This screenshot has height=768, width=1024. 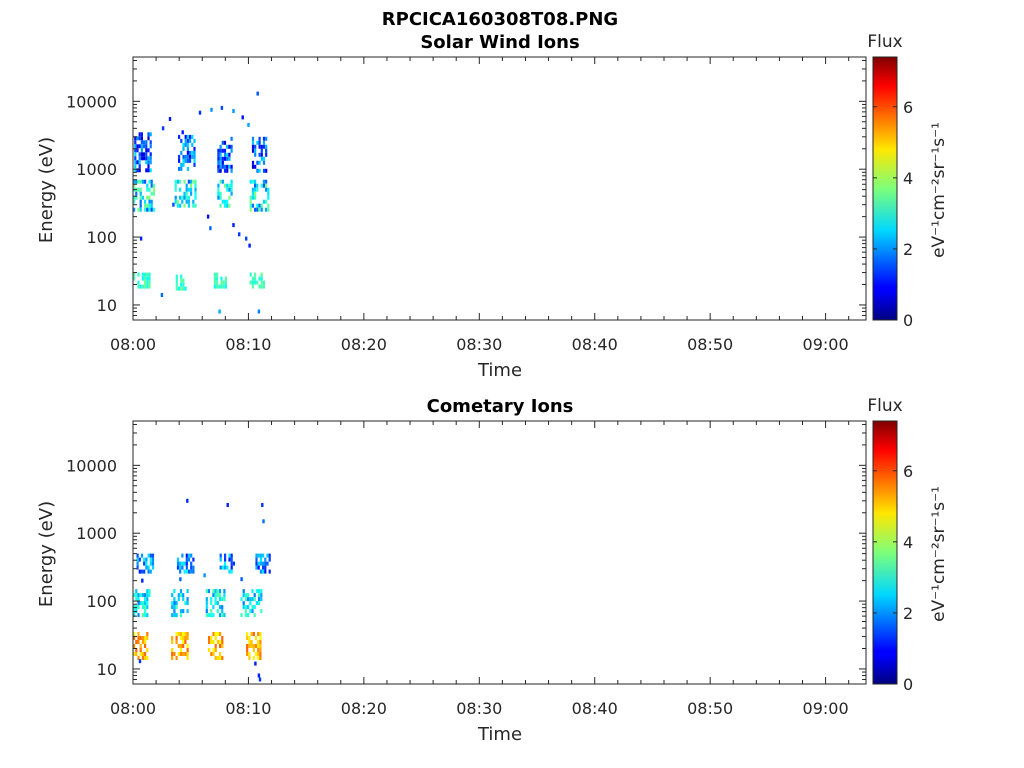 I want to click on x-axis-label: Time, so click(x=499, y=370).